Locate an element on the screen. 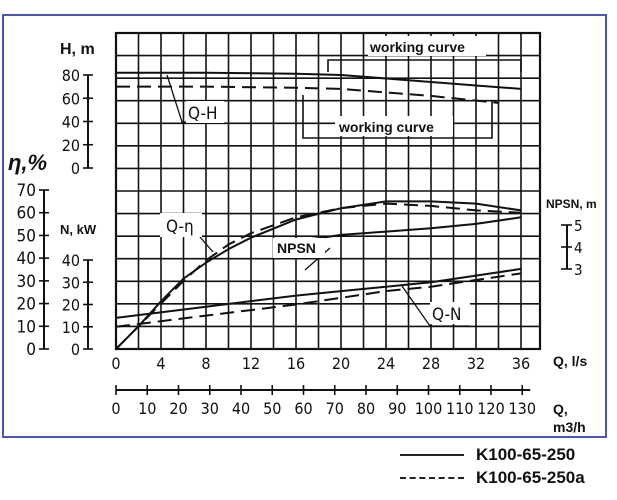 The height and width of the screenshot is (500, 617). svg-text: 8 is located at coordinates (205, 363).